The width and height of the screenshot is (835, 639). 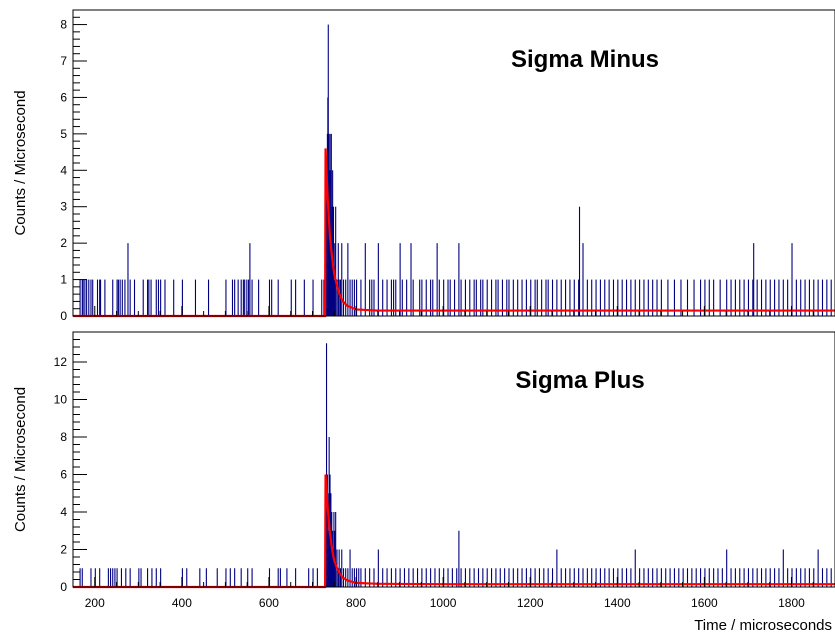 What do you see at coordinates (63, 207) in the screenshot?
I see `y-tick-label: 3` at bounding box center [63, 207].